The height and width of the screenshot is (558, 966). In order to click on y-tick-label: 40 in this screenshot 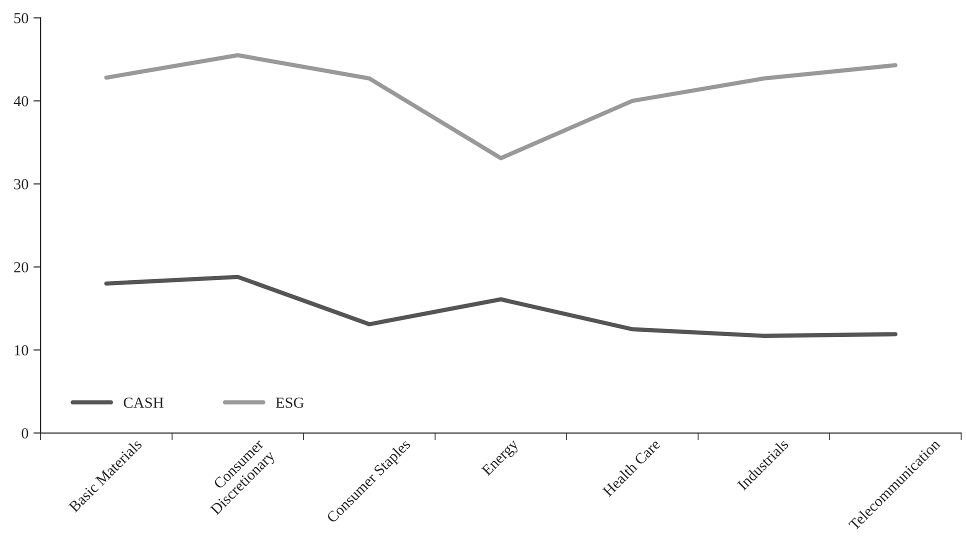, I will do `click(21, 101)`.